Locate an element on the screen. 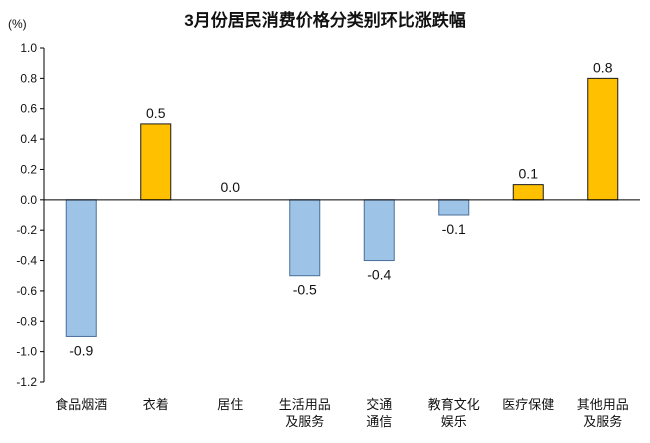  y-tick-label: -1.2 is located at coordinates (26, 382).